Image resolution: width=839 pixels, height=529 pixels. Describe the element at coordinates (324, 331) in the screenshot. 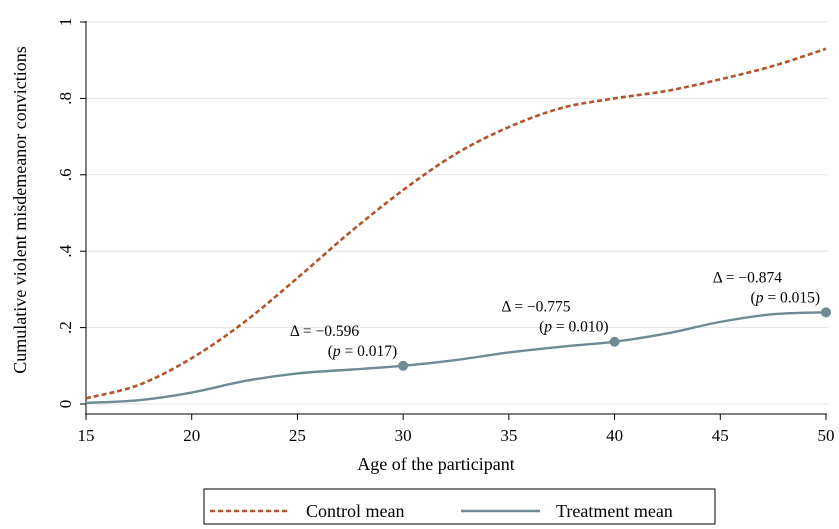

I see `annotation-delta-0: Δ = −0.596` at that location.